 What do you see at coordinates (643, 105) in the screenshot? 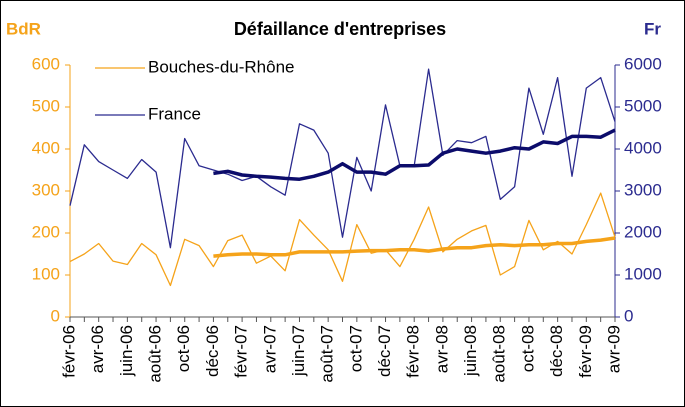
I see `y2-tick-label: 5000` at bounding box center [643, 105].